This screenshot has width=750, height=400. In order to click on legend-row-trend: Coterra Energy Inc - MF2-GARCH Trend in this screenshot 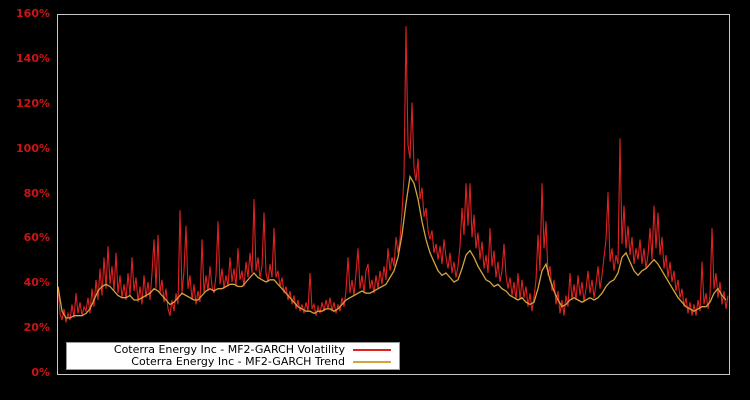, I will do `click(233, 362)`.